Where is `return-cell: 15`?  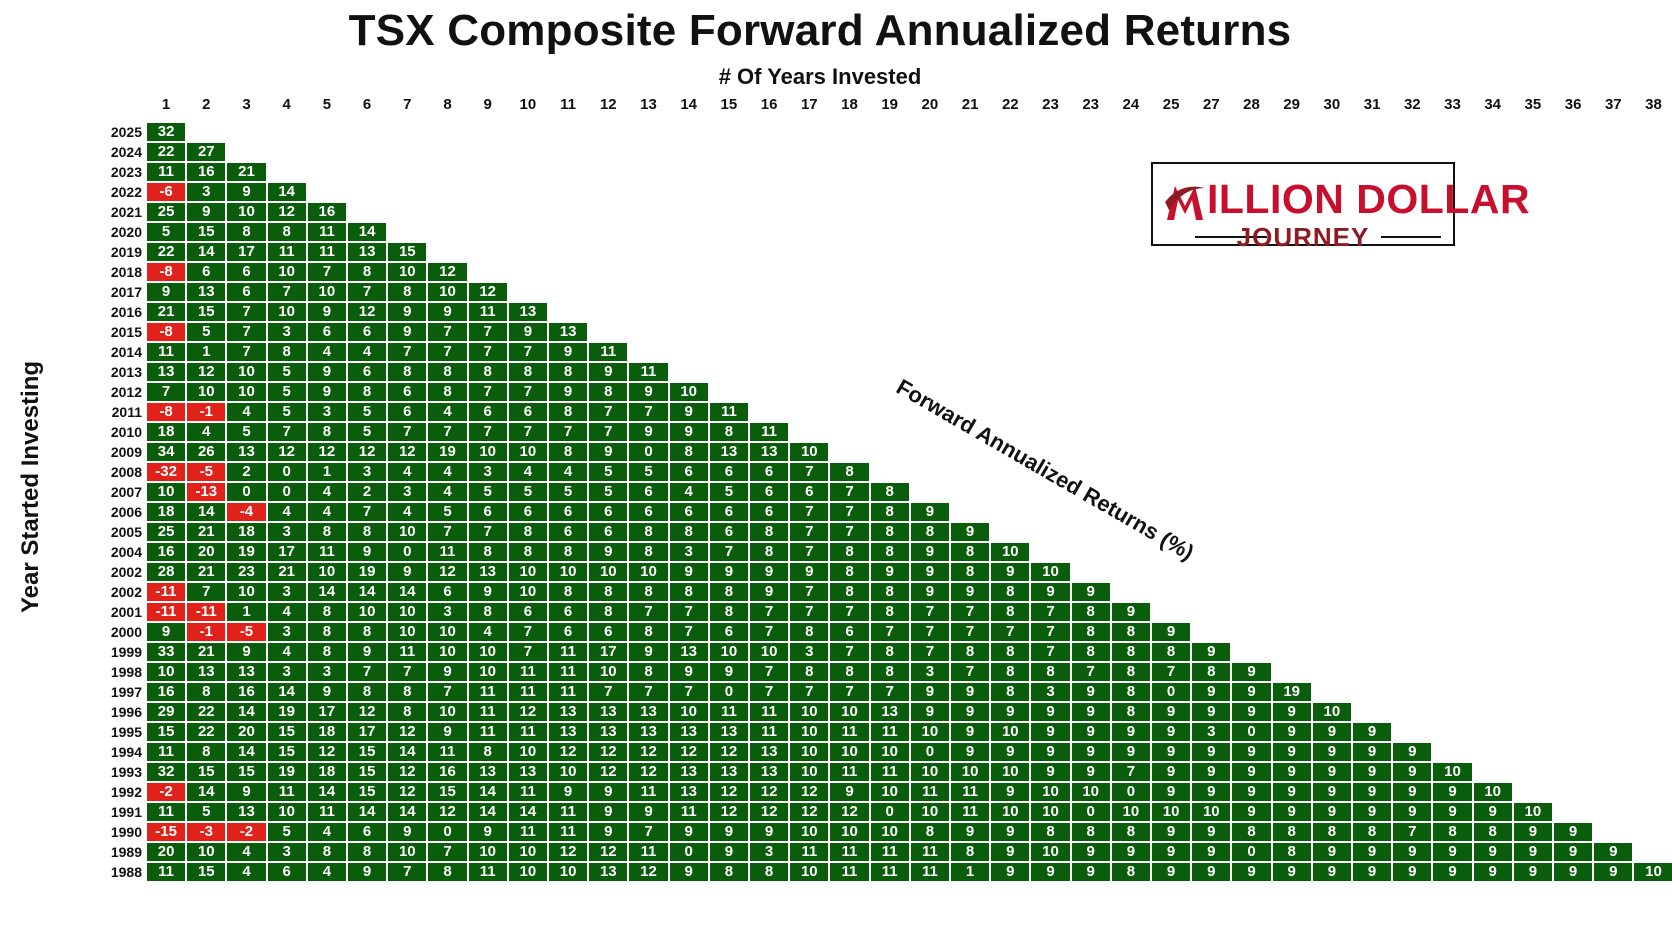 return-cell: 15 is located at coordinates (206, 232).